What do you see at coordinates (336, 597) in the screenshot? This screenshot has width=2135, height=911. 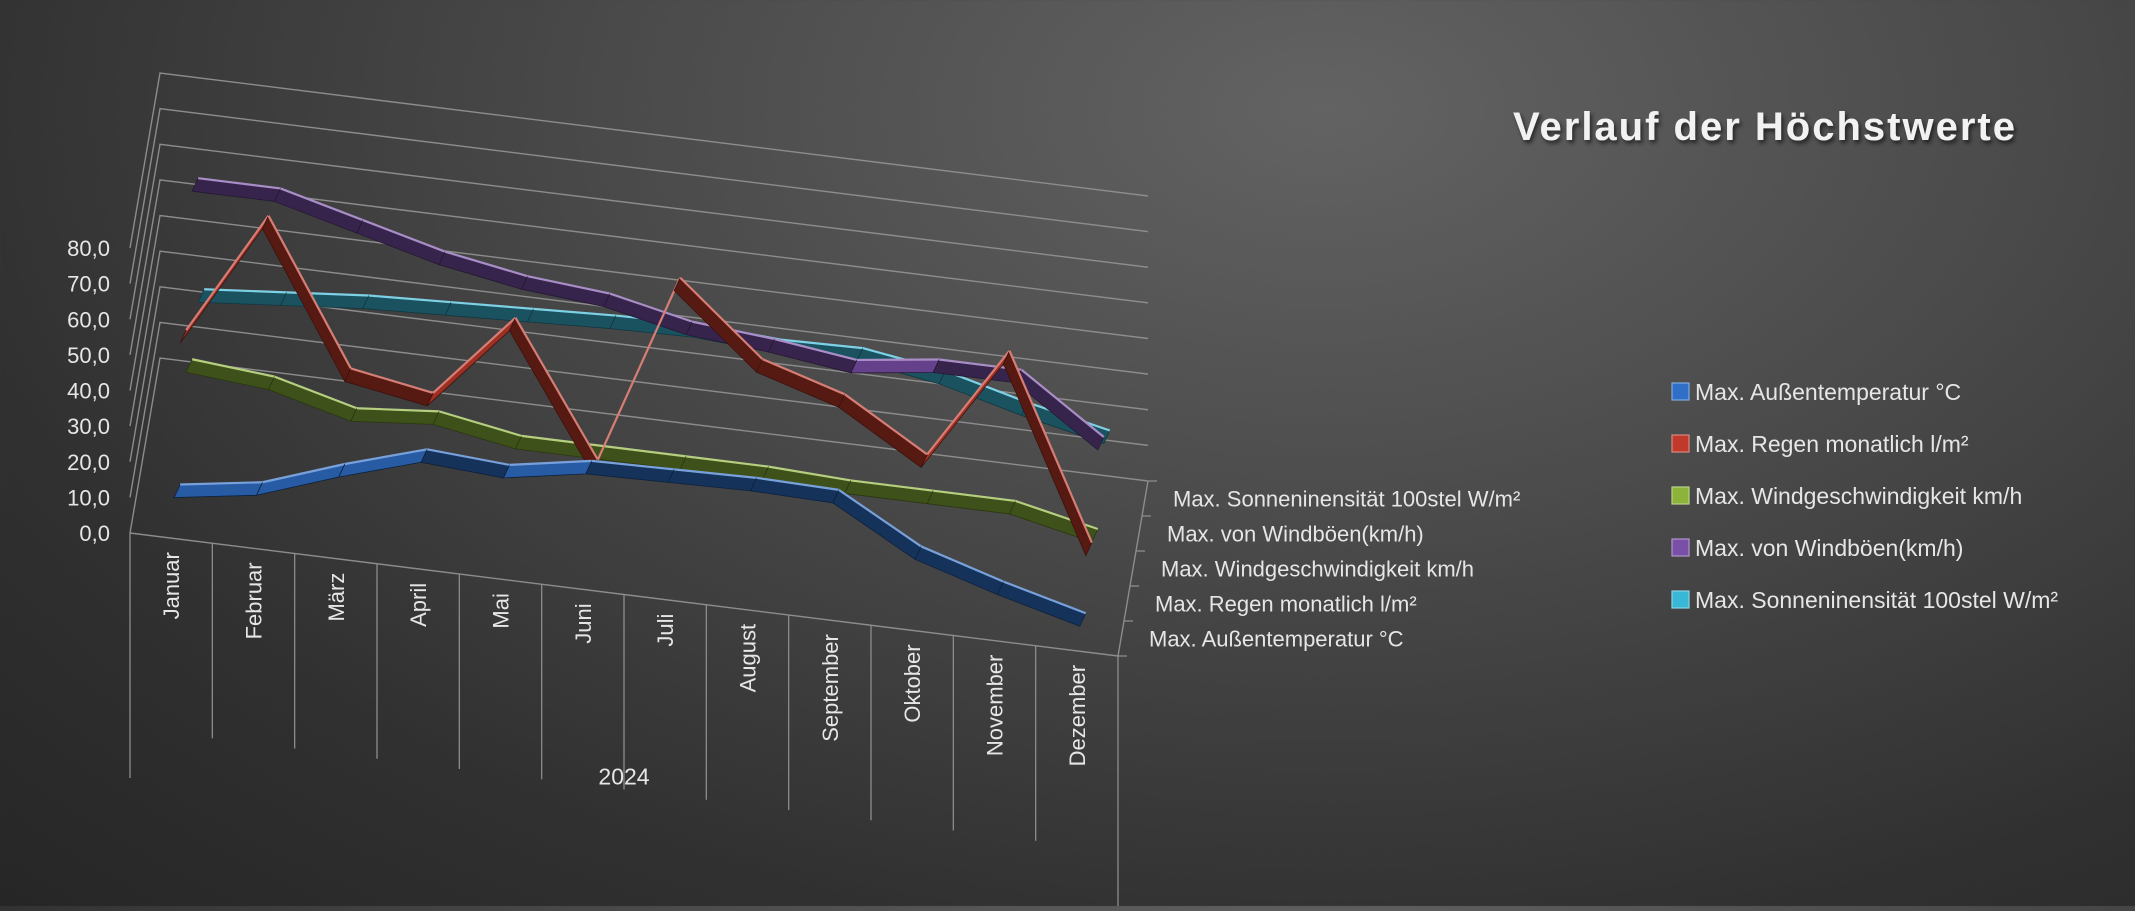 I see `x-tick-label: März` at bounding box center [336, 597].